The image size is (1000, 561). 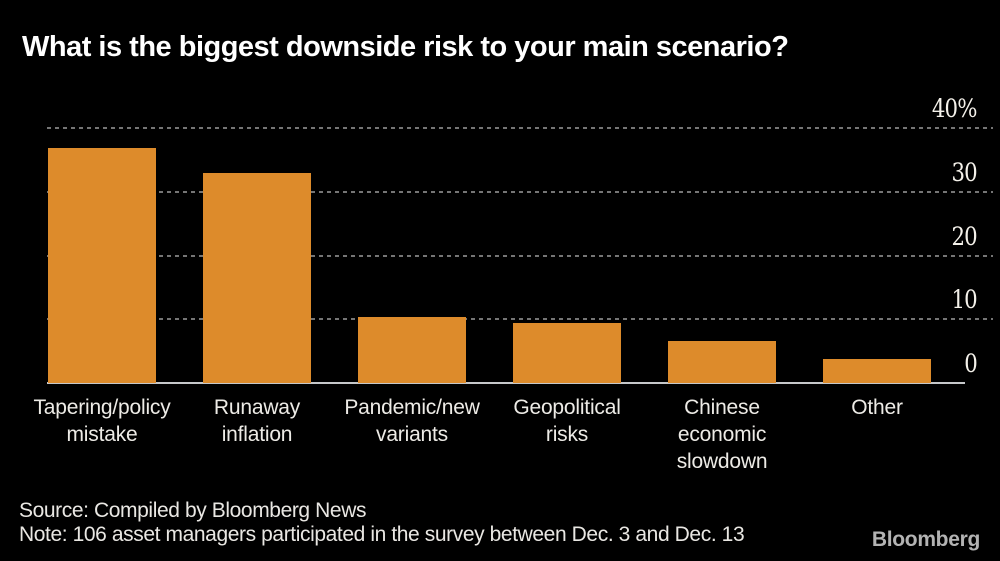 What do you see at coordinates (257, 277) in the screenshot?
I see `bar-runaway-inflation` at bounding box center [257, 277].